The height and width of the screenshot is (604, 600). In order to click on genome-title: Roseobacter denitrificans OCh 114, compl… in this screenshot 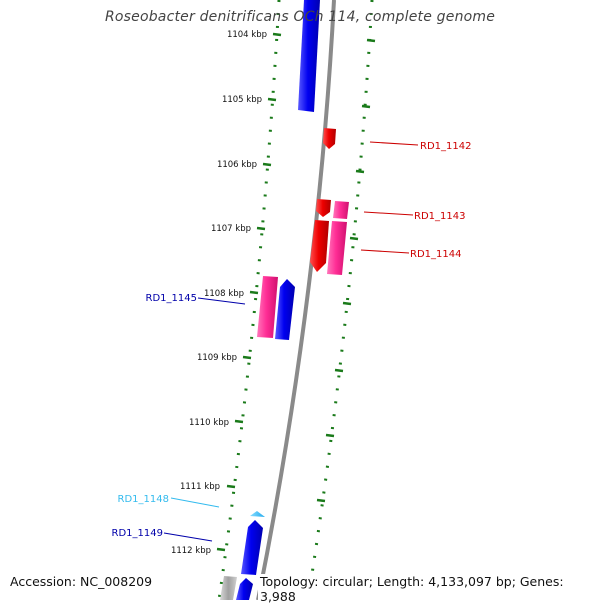, I will do `click(300, 17)`.